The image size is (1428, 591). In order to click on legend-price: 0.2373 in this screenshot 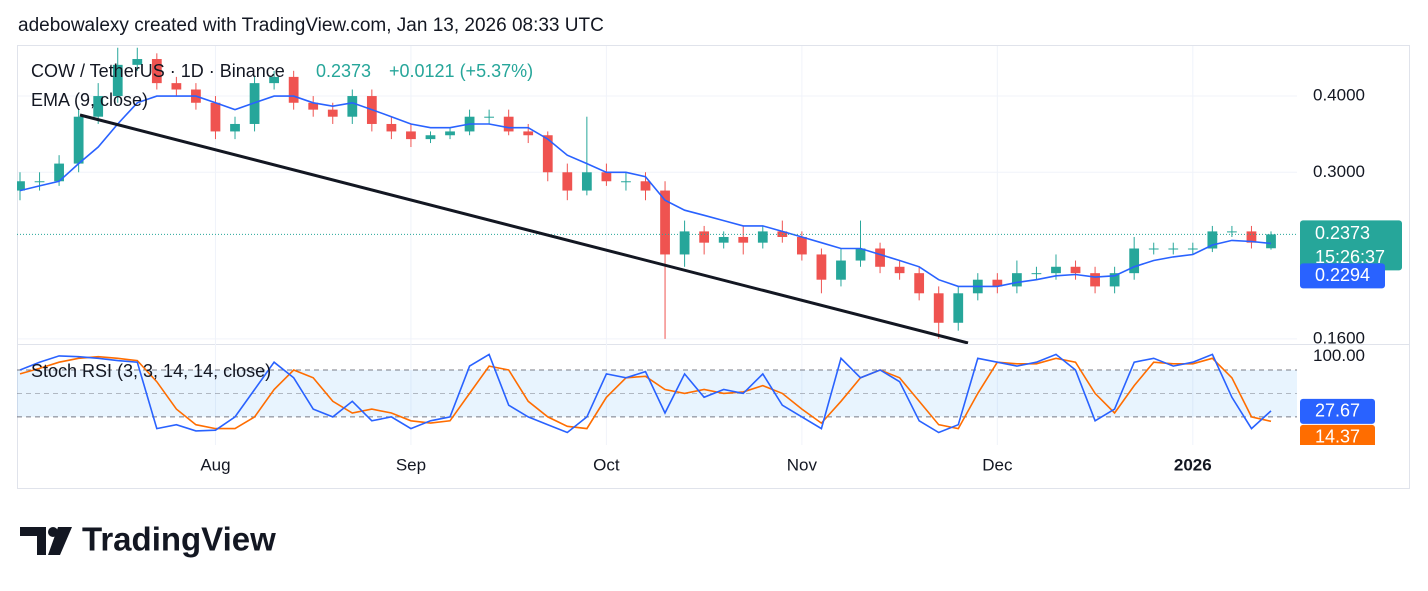, I will do `click(343, 71)`.